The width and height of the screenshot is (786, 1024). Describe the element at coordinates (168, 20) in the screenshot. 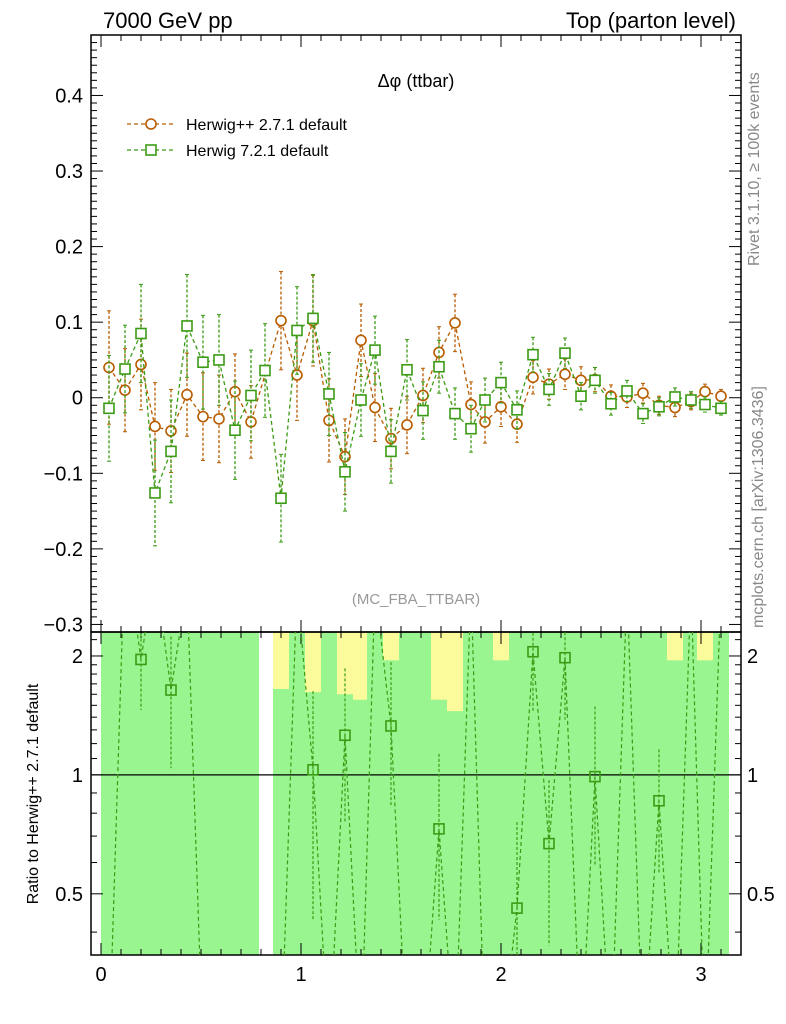

I see `header-left: 7000 GeV pp` at that location.